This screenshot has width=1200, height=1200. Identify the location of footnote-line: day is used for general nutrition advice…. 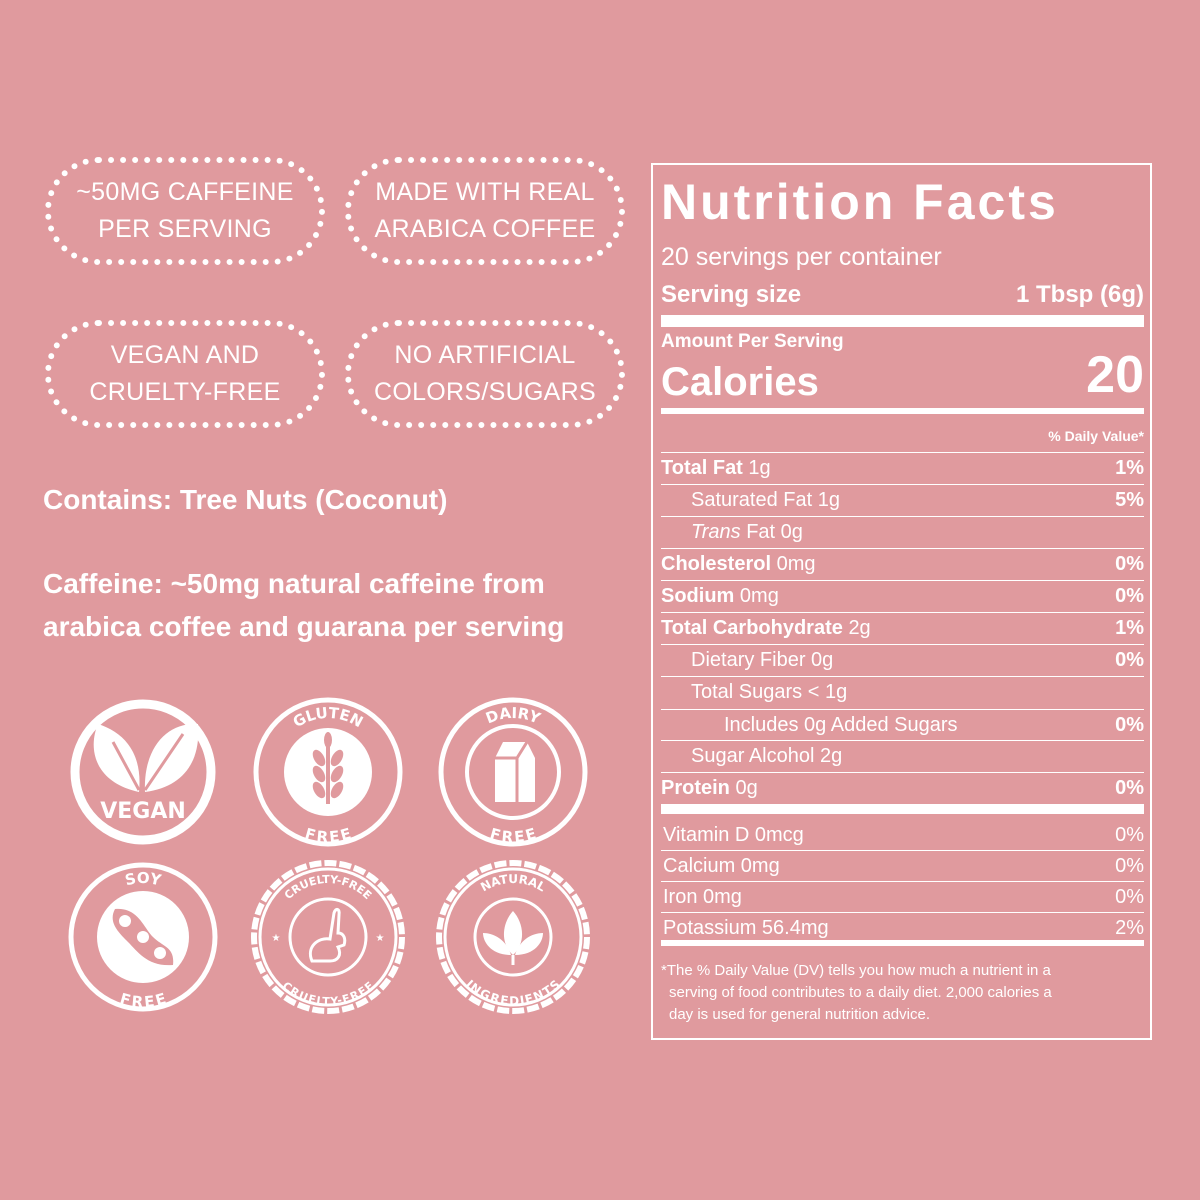
(799, 1014).